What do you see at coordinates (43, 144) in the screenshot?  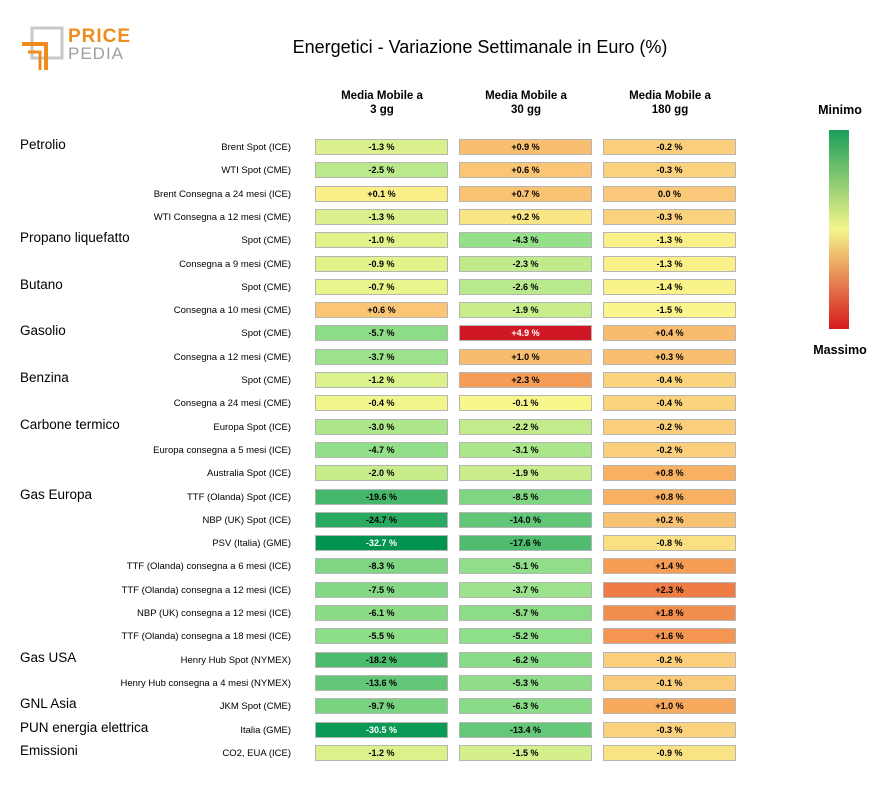 I see `group-label: Petrolio` at bounding box center [43, 144].